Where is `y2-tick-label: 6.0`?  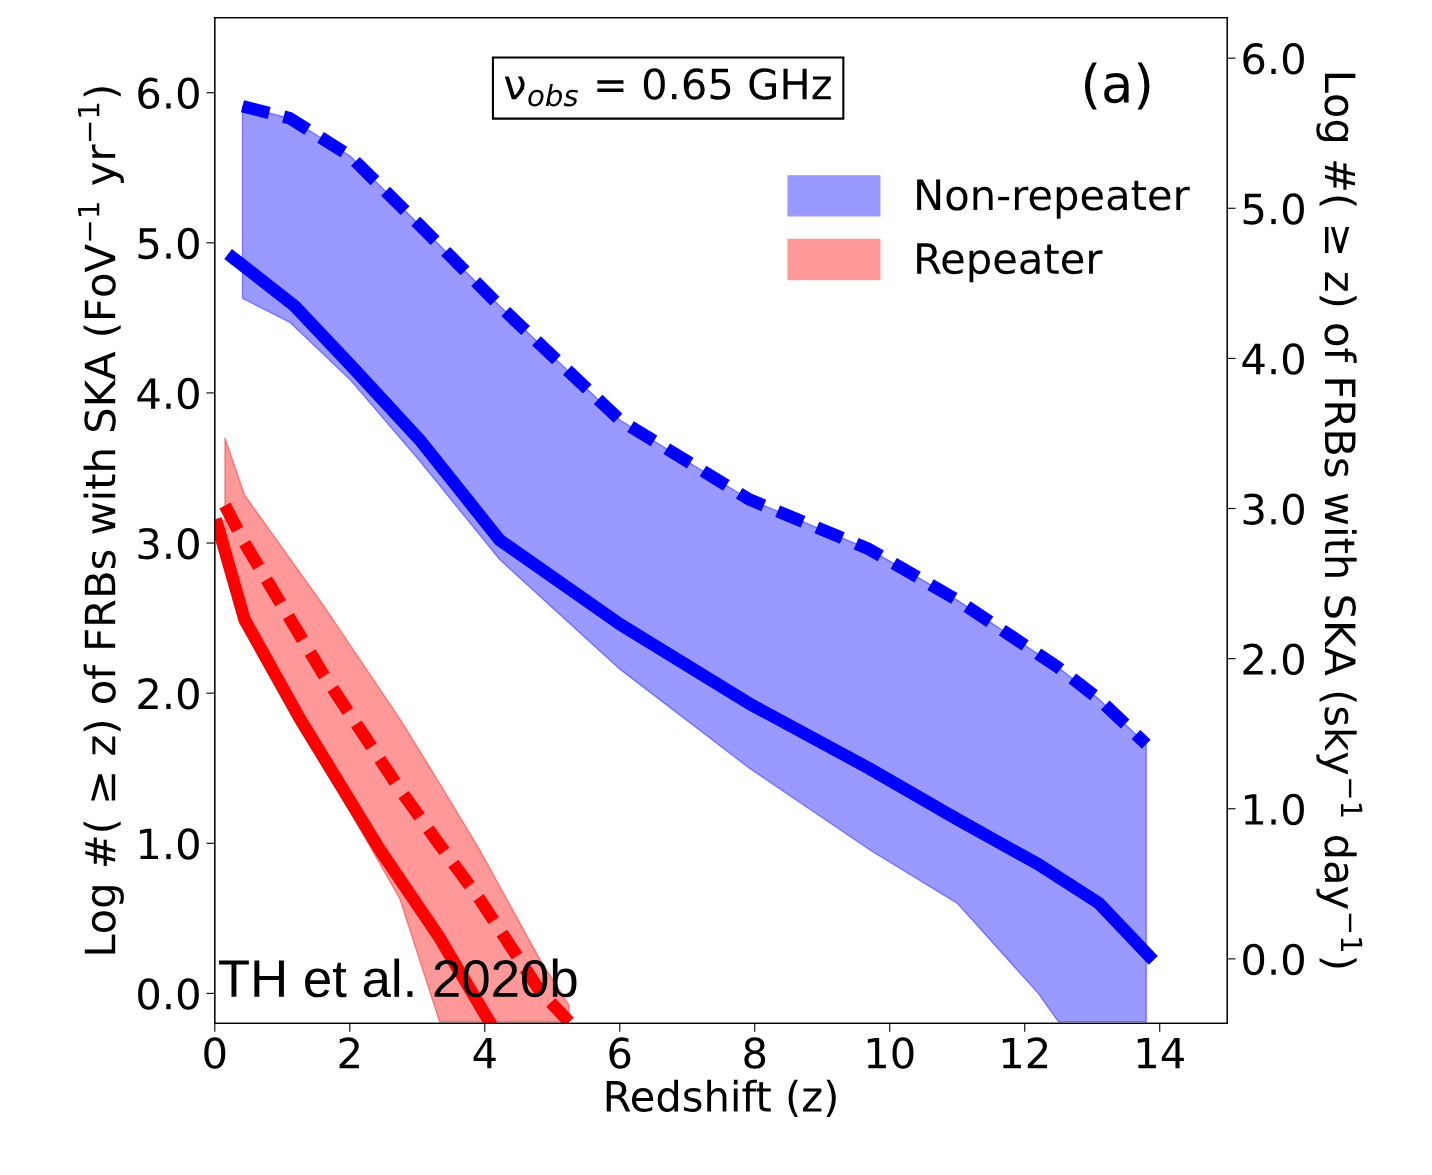 y2-tick-label: 6.0 is located at coordinates (1273, 59).